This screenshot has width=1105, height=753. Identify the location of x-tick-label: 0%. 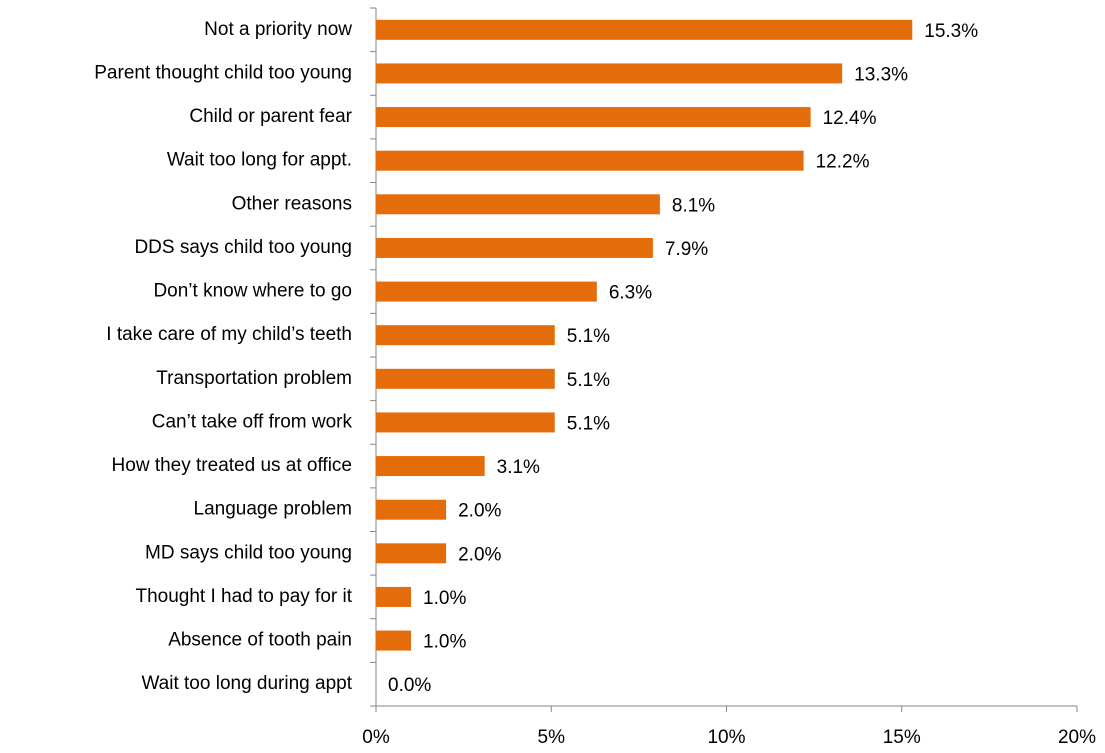
(376, 737).